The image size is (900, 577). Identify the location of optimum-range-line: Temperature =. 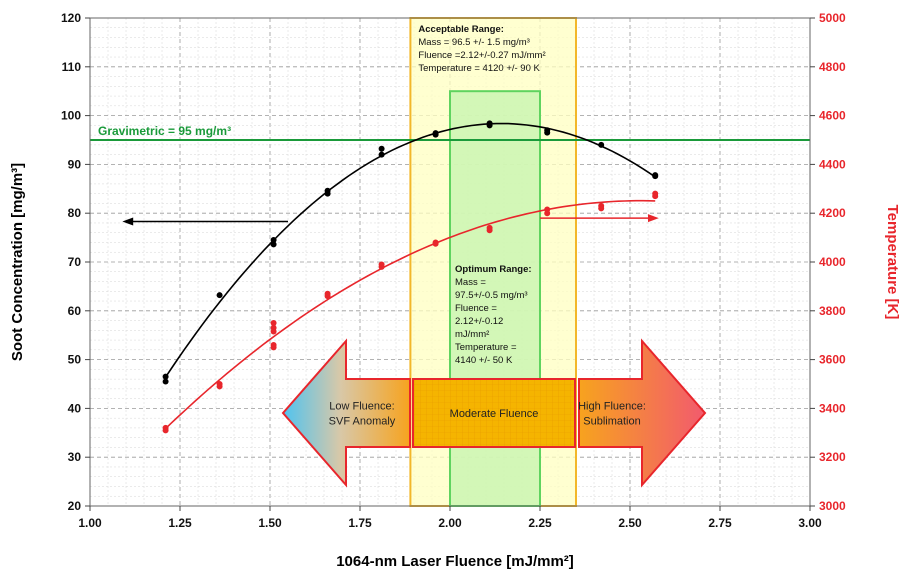
(486, 347).